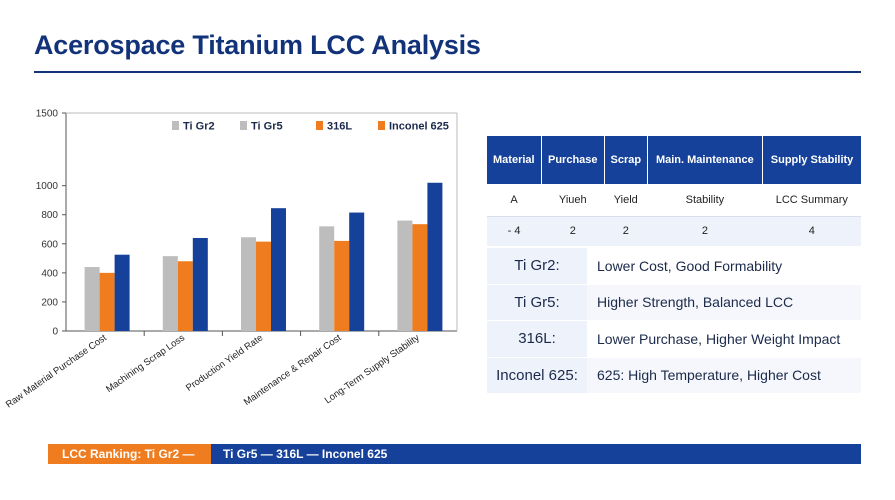  I want to click on summary-row: Ti Gr2: Lower Cost, Good Formability, so click(674, 266).